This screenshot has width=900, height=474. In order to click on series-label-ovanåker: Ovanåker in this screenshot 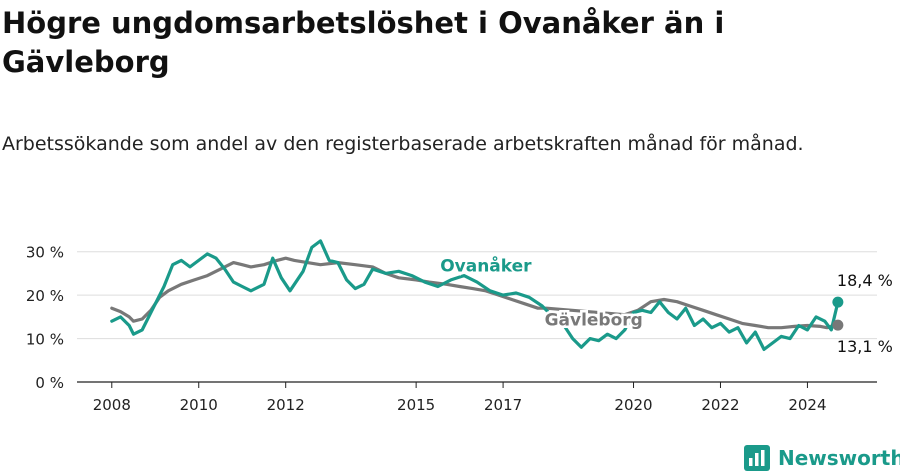, I will do `click(486, 265)`.